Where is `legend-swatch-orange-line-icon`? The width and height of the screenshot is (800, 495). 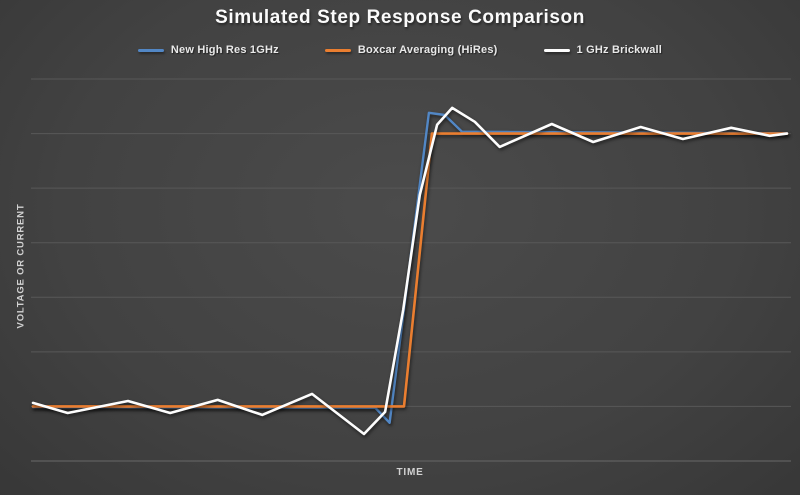
legend-swatch-orange-line-icon is located at coordinates (337, 50).